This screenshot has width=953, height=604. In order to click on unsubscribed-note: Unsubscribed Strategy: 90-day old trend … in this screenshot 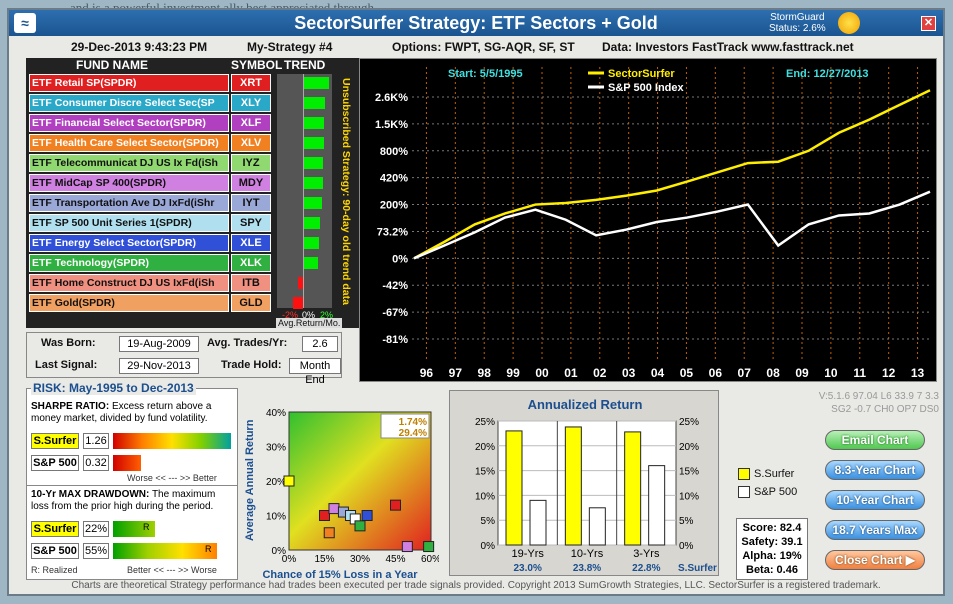, I will do `click(346, 191)`.